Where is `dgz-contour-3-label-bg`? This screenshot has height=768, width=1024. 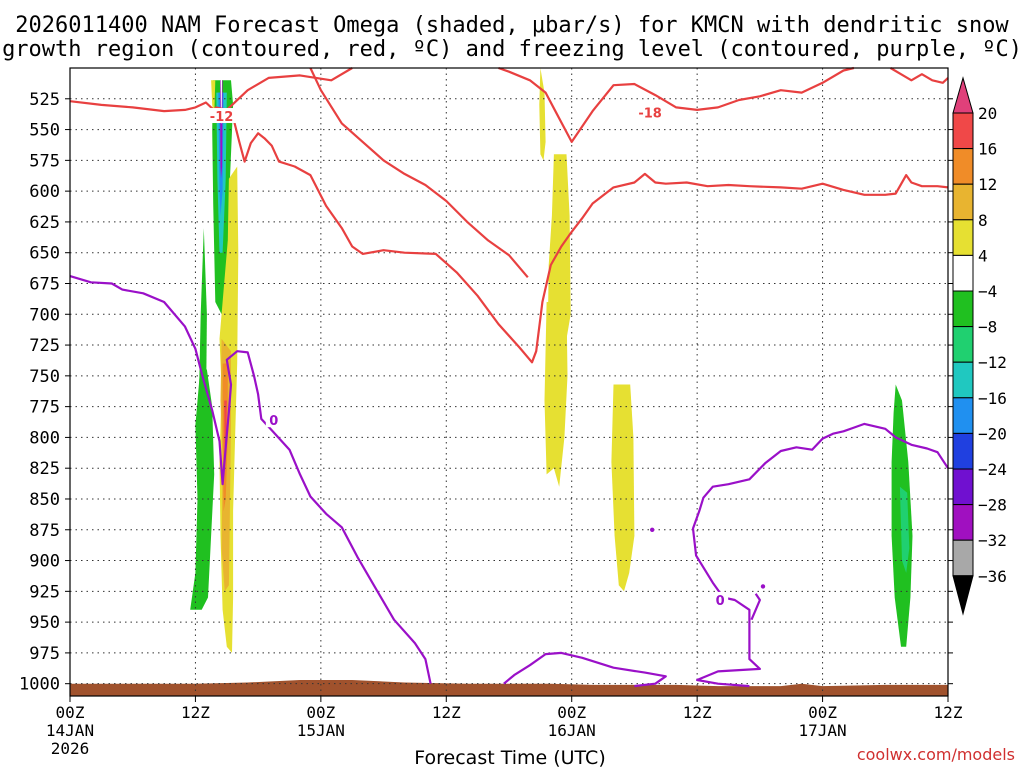 dgz-contour-3-label-bg is located at coordinates (221, 116).